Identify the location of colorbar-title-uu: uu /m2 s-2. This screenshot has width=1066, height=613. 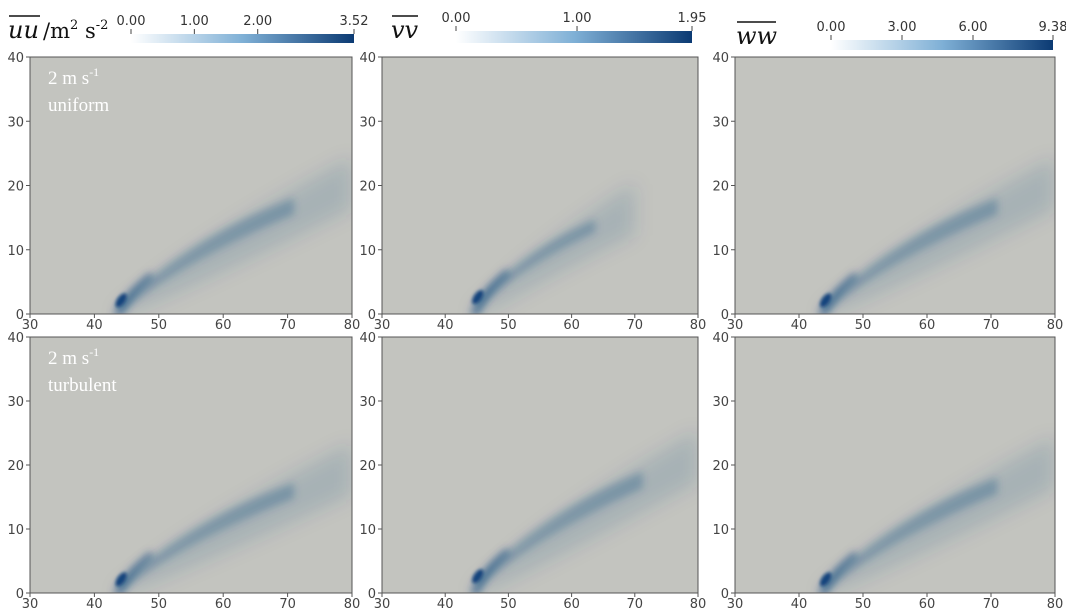
(58, 29).